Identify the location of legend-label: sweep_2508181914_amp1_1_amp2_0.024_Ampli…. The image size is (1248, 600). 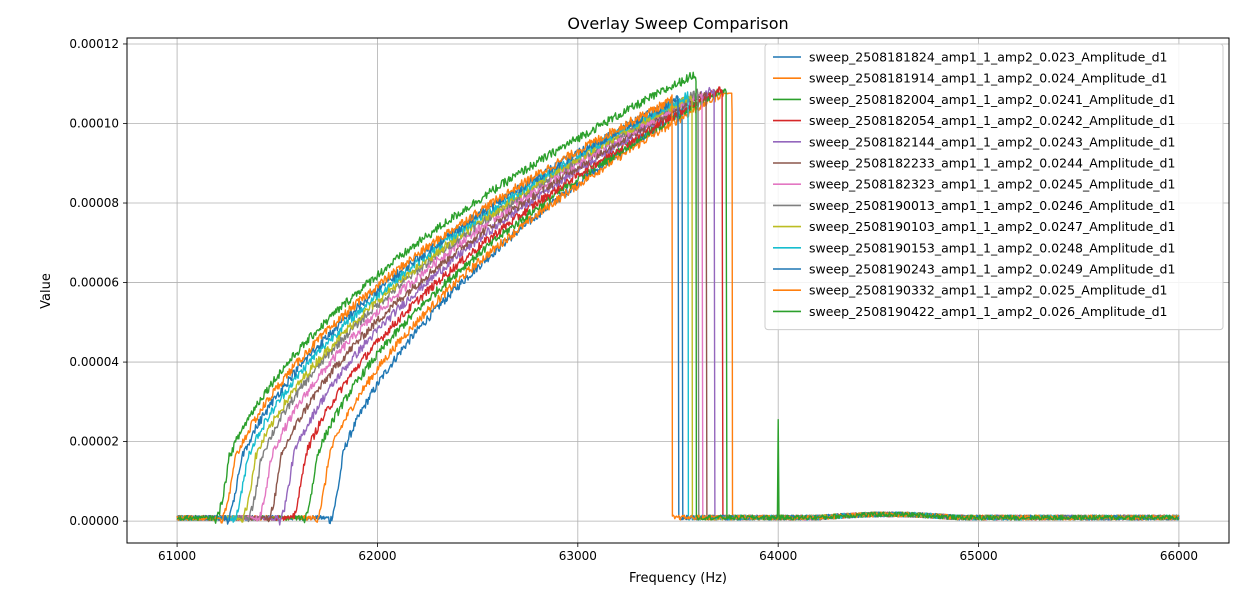
(988, 78).